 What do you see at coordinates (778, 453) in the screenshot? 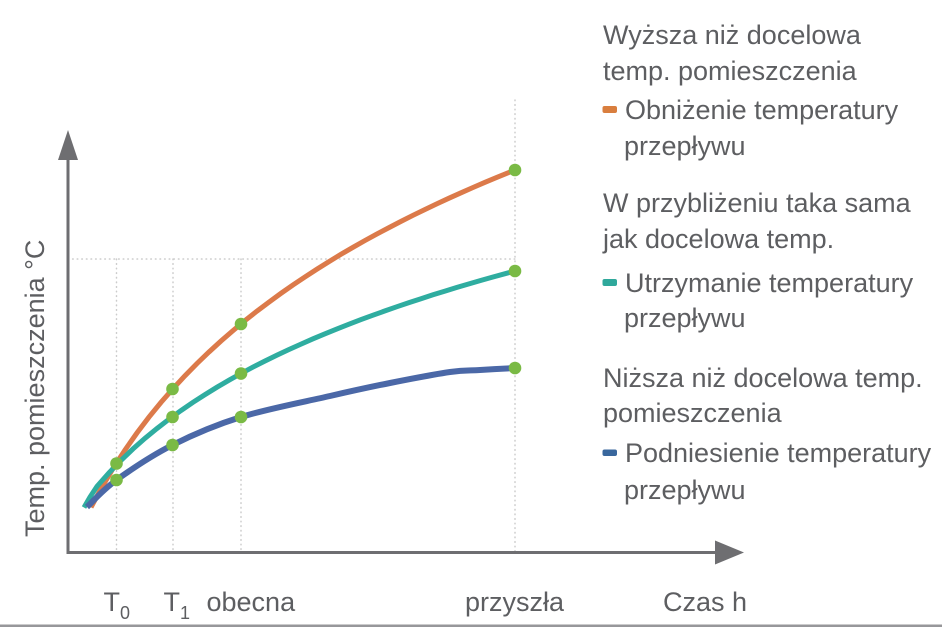
I see `svg-text: Podniesienie temperatury` at bounding box center [778, 453].